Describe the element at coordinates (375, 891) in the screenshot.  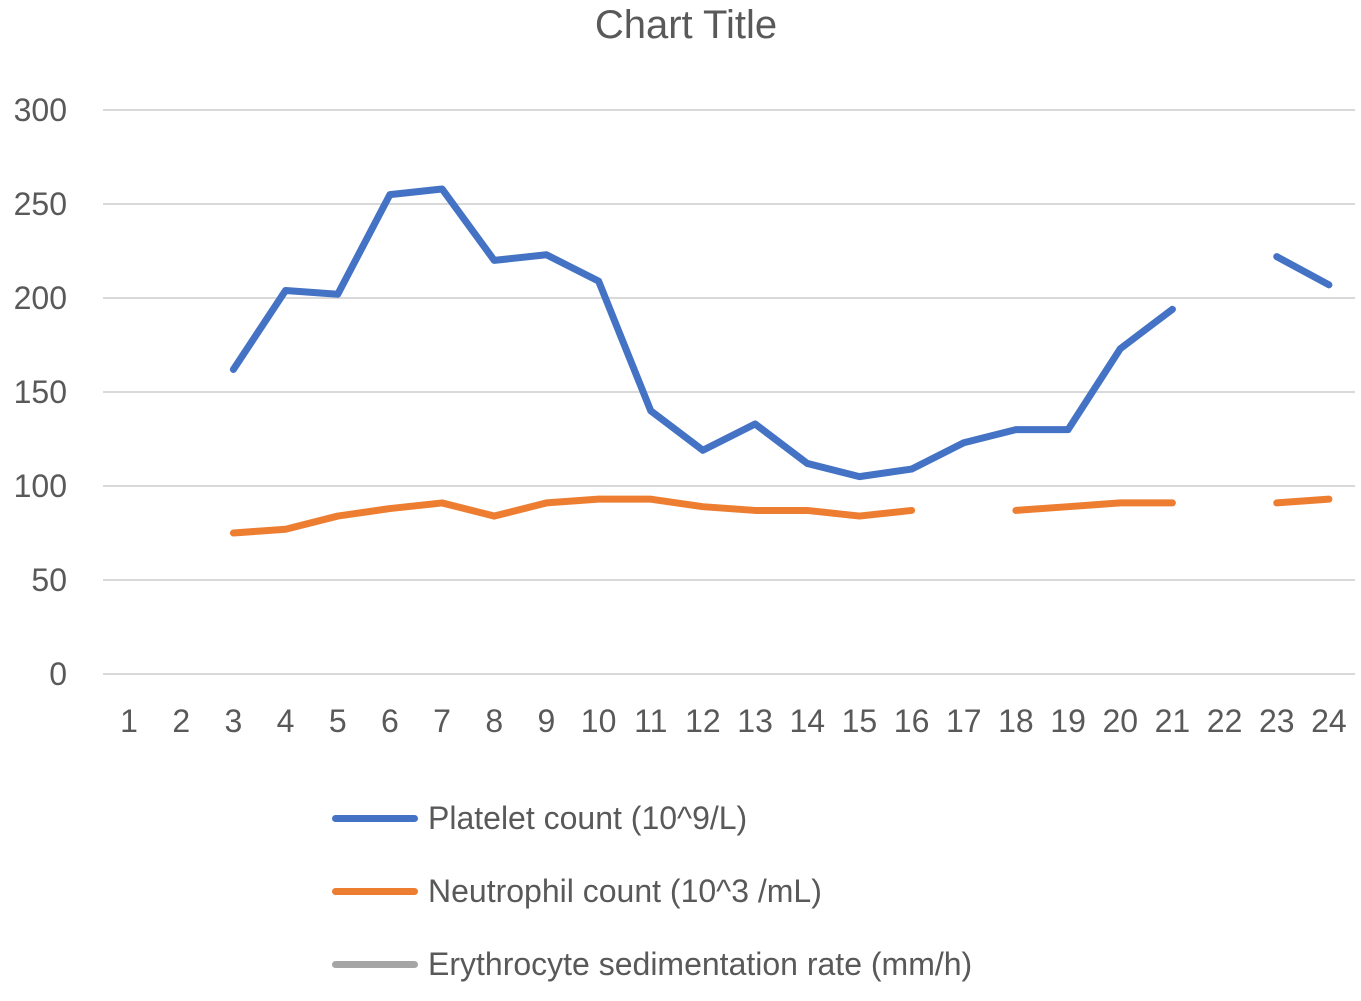
I see `legend-swatch-neutrophil-count` at that location.